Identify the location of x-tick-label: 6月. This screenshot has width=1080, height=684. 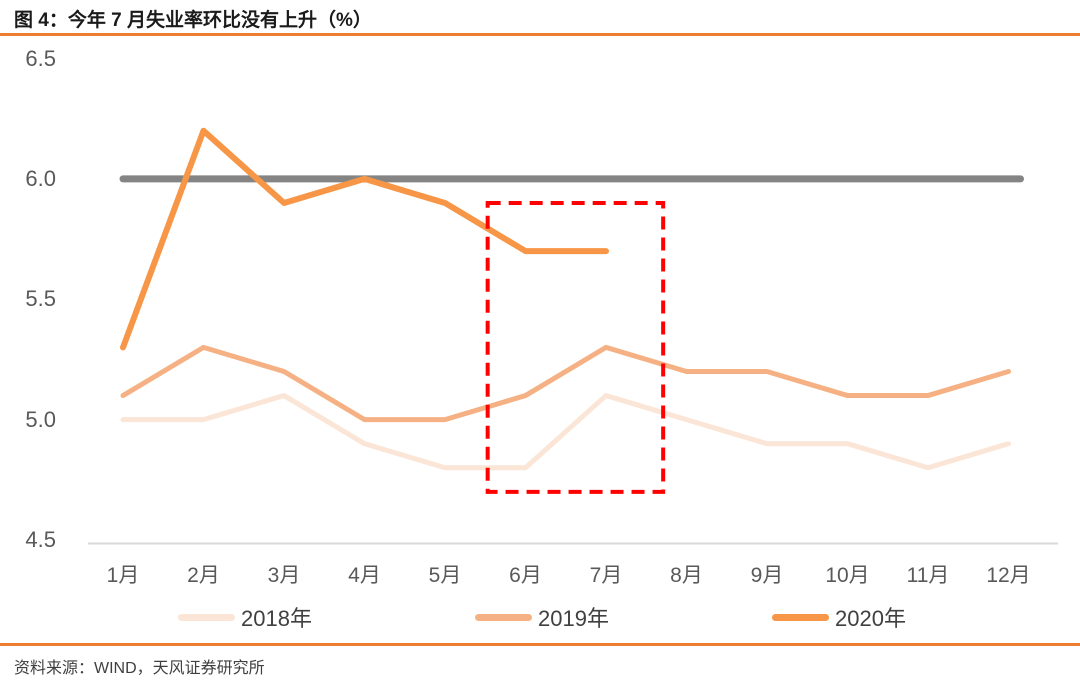
(525, 575).